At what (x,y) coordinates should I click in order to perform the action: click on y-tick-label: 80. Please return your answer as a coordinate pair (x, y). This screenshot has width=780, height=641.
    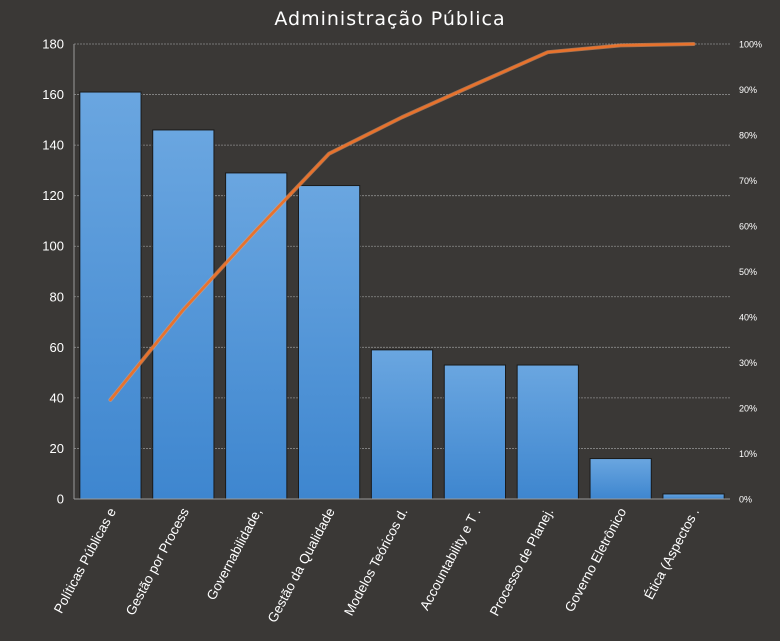
    Looking at the image, I should click on (57, 296).